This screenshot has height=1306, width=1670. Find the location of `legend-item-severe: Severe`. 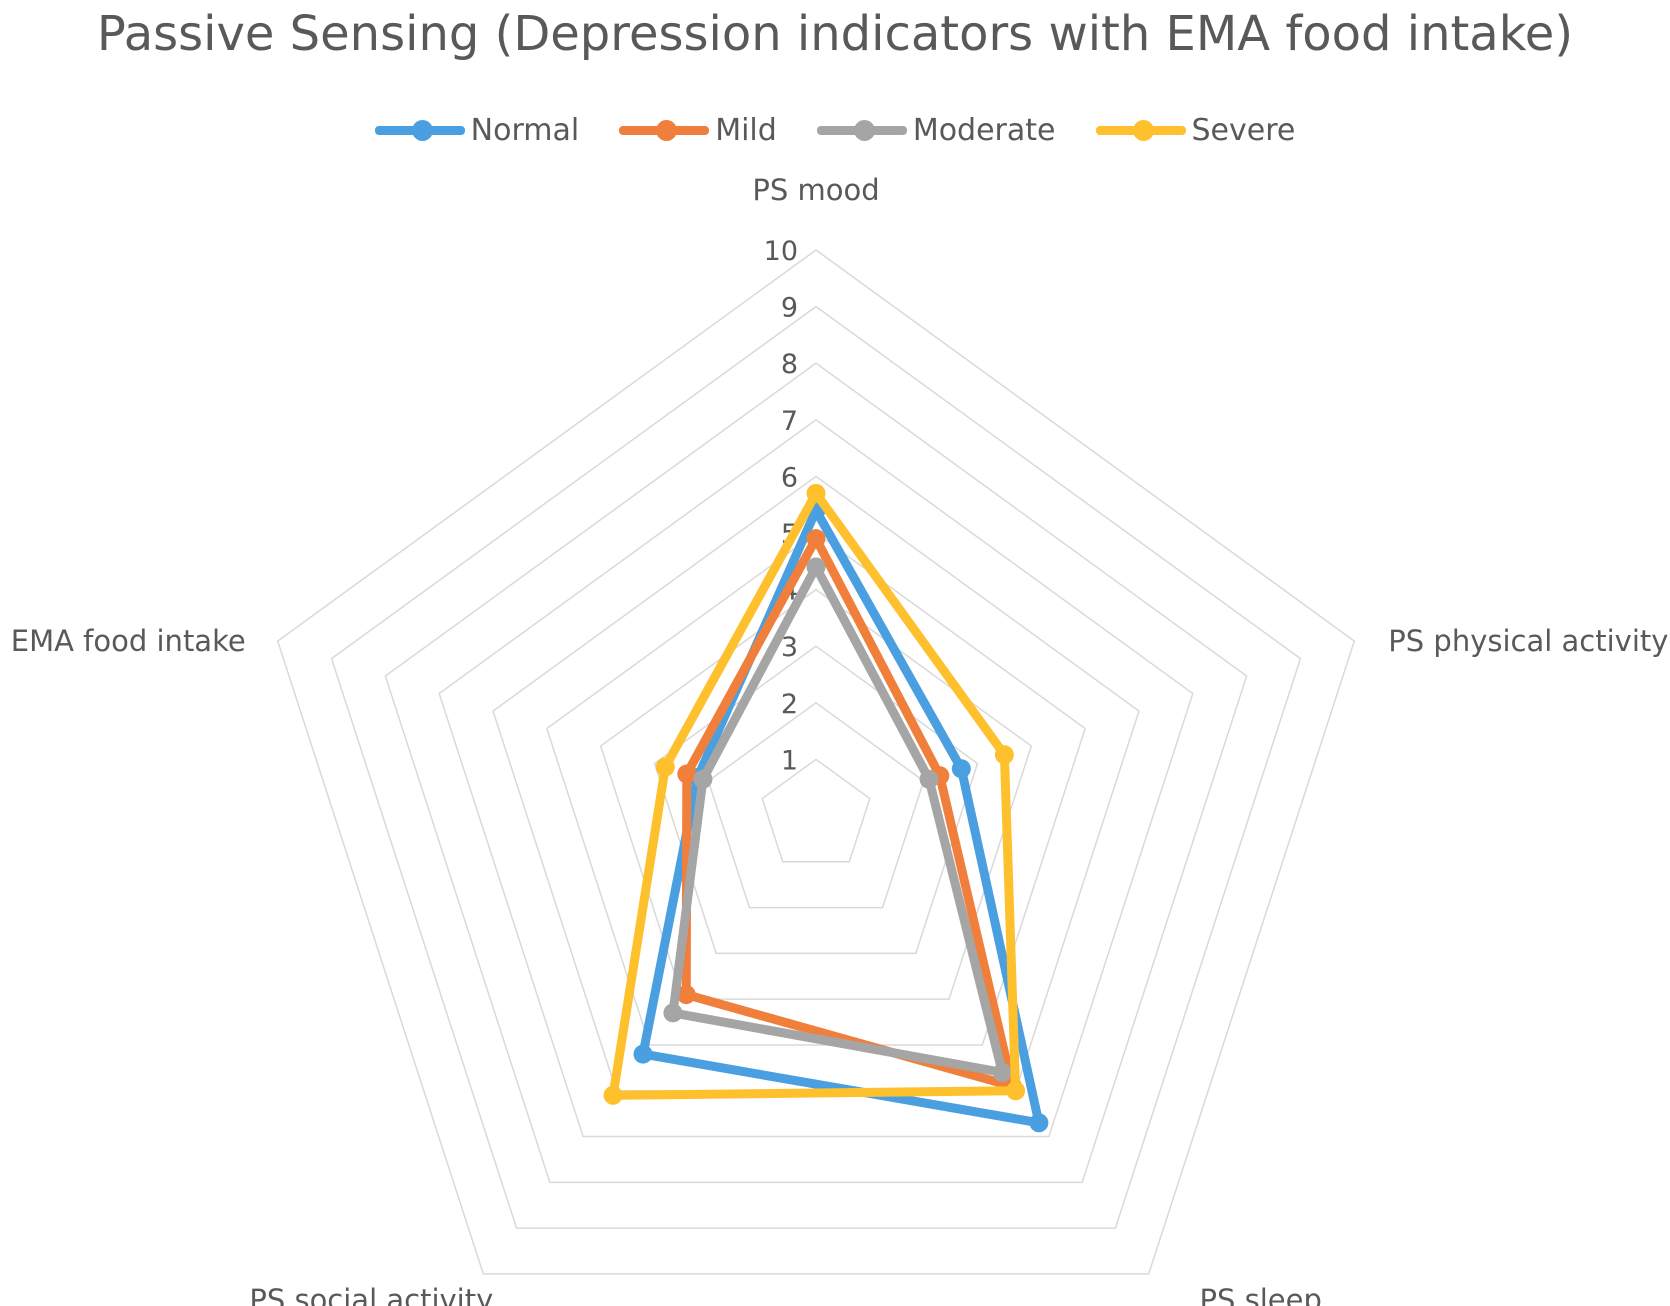

legend-item-severe: Severe is located at coordinates (1195, 130).